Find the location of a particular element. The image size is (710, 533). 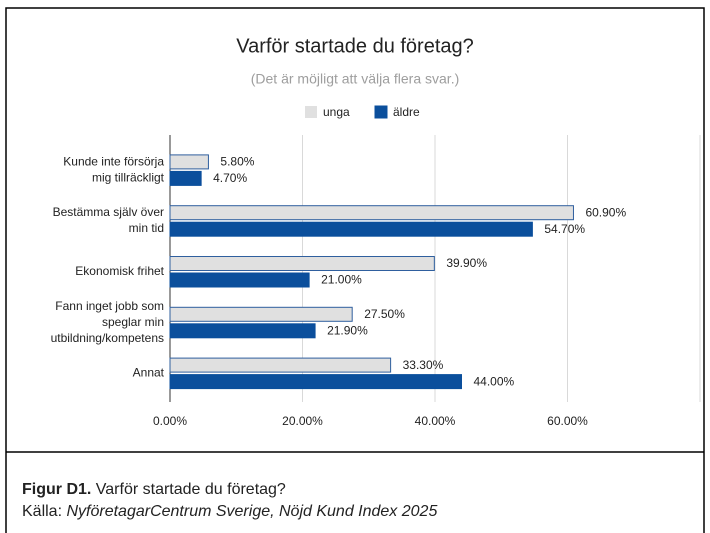

value-label: 21.90% is located at coordinates (347, 330).